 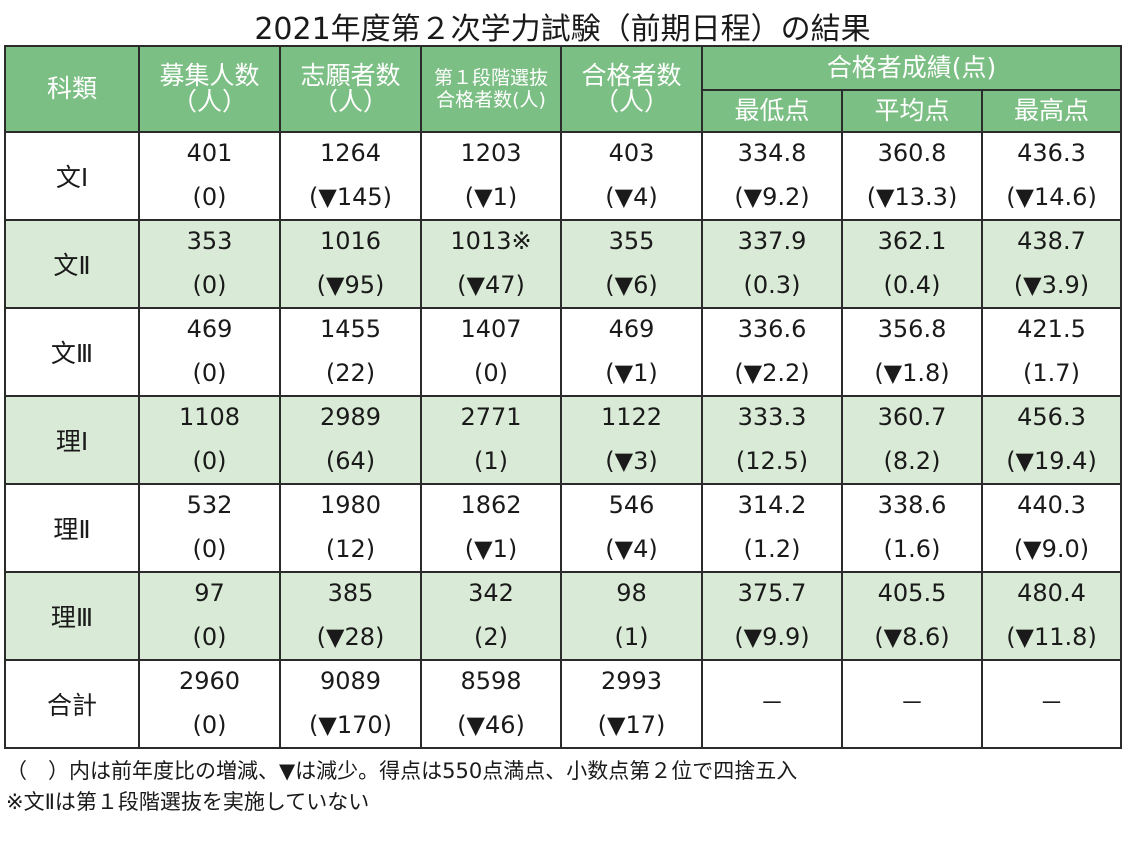 What do you see at coordinates (1051, 176) in the screenshot?
I see `table-cell: 436.3 (▼14.6)` at bounding box center [1051, 176].